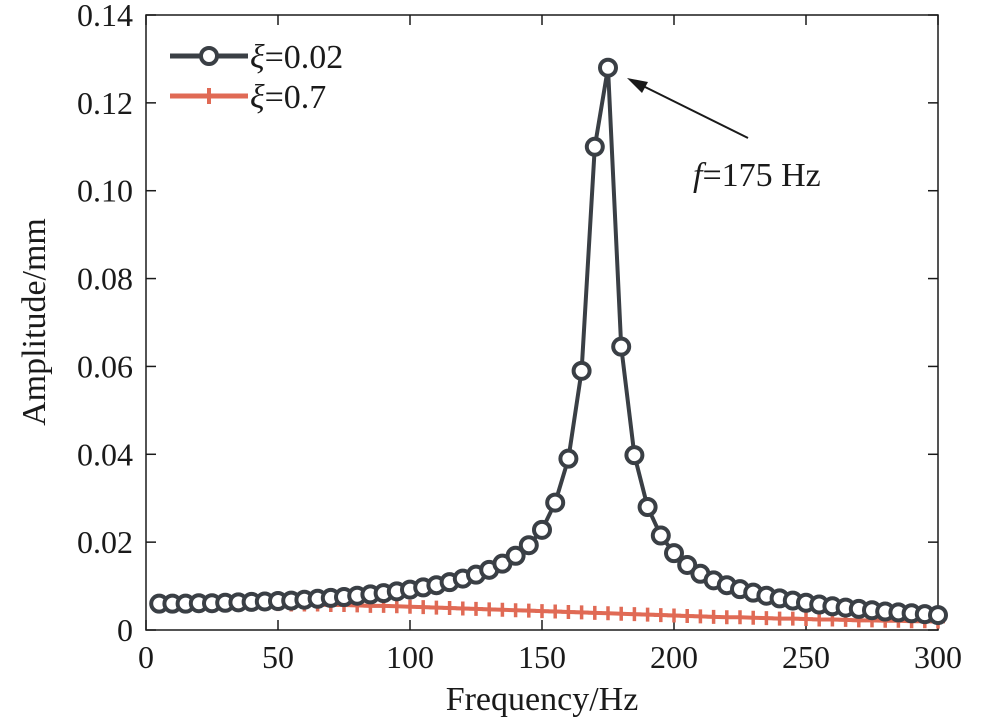 The height and width of the screenshot is (721, 1000). Describe the element at coordinates (105, 454) in the screenshot. I see `y-tick-label: 0.04` at that location.